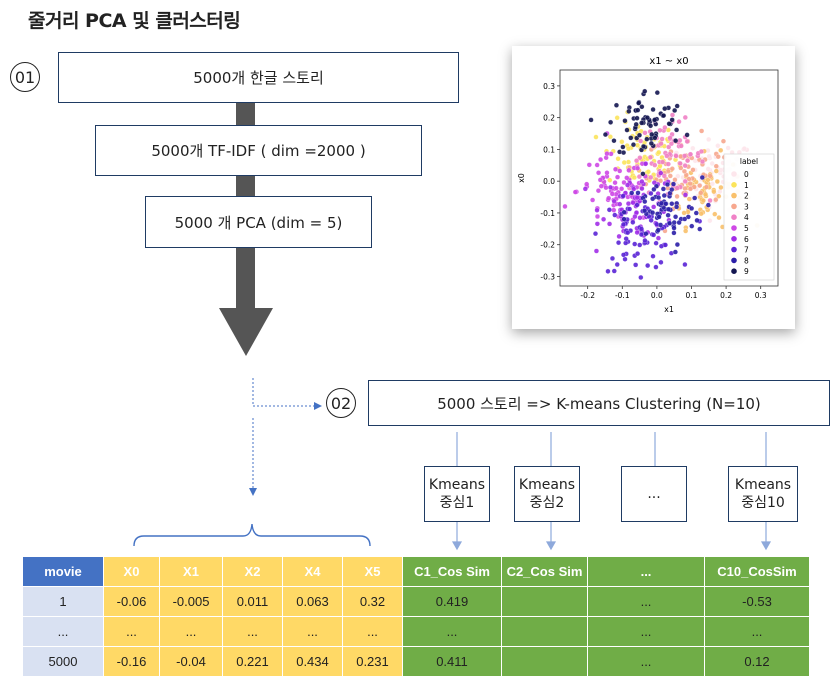  I want to click on step-1-number: 01, so click(25, 77).